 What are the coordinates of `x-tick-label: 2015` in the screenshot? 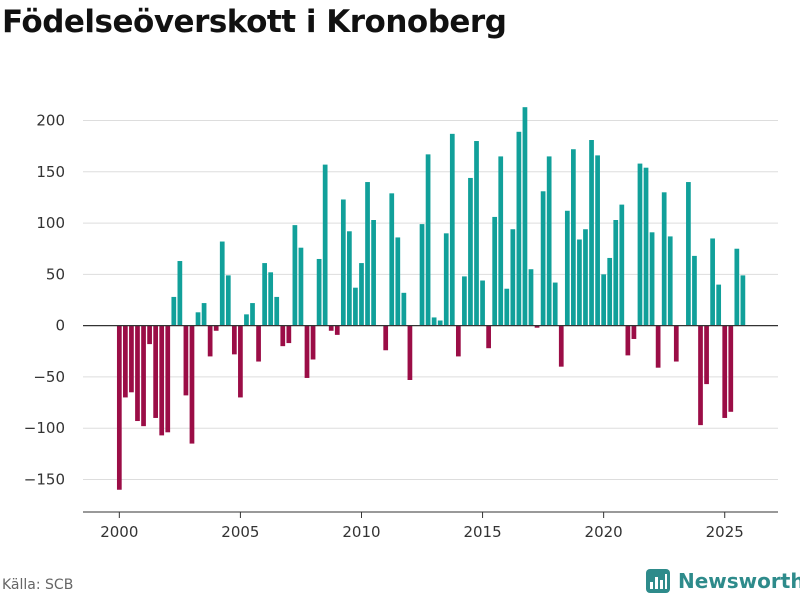 It's located at (482, 532).